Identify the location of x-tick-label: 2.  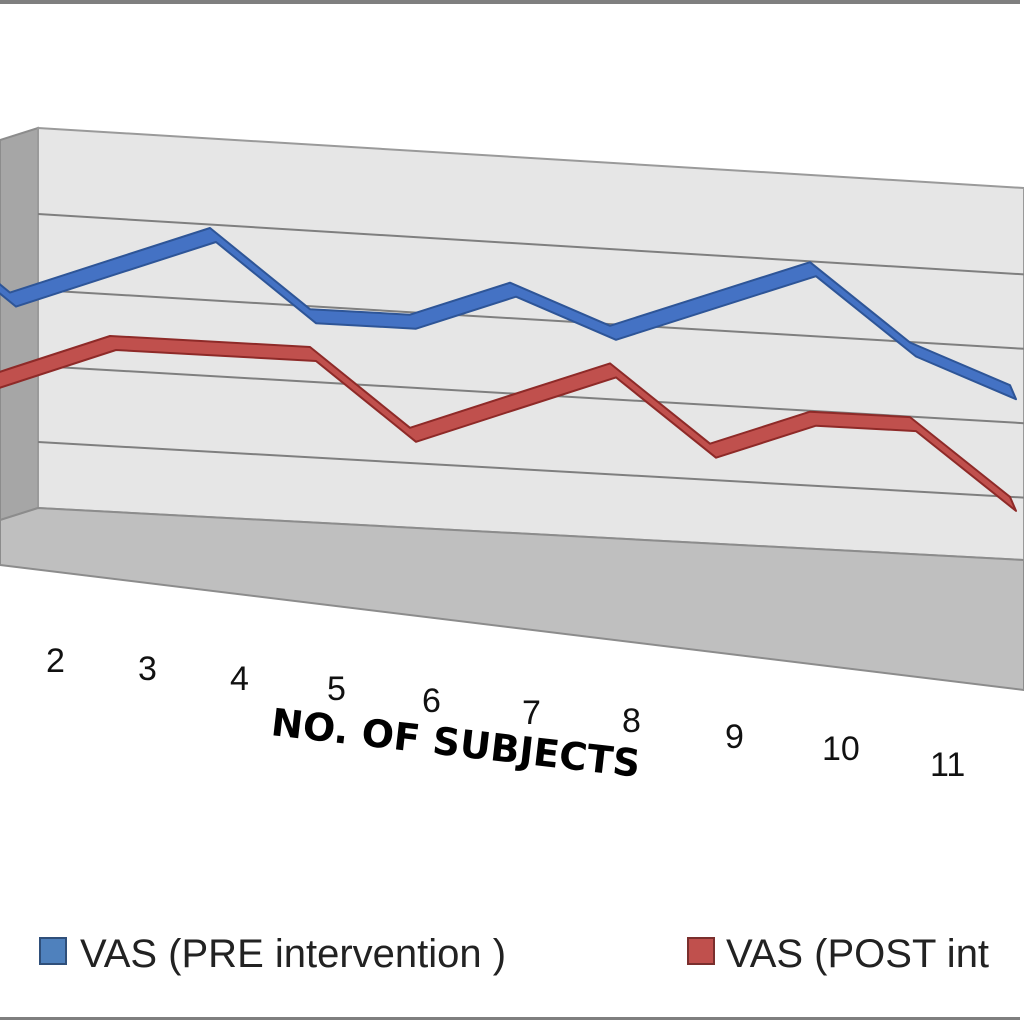
(55, 661).